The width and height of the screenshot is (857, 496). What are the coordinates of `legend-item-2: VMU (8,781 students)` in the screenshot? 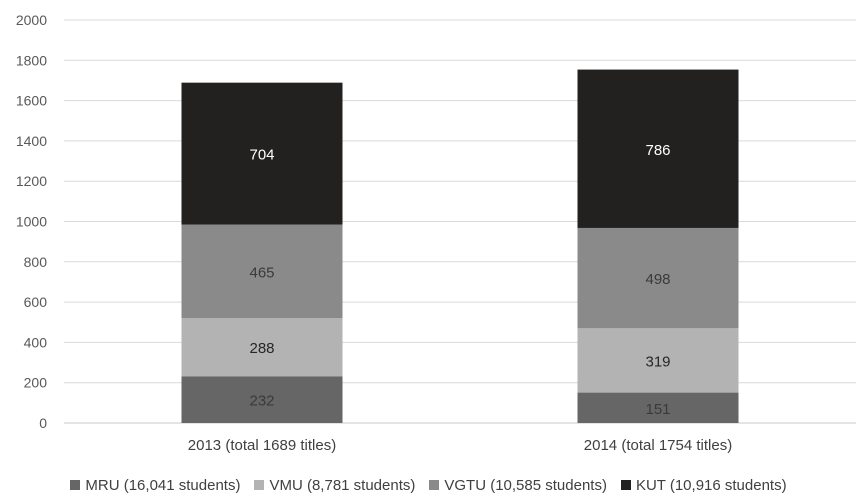 It's located at (334, 485).